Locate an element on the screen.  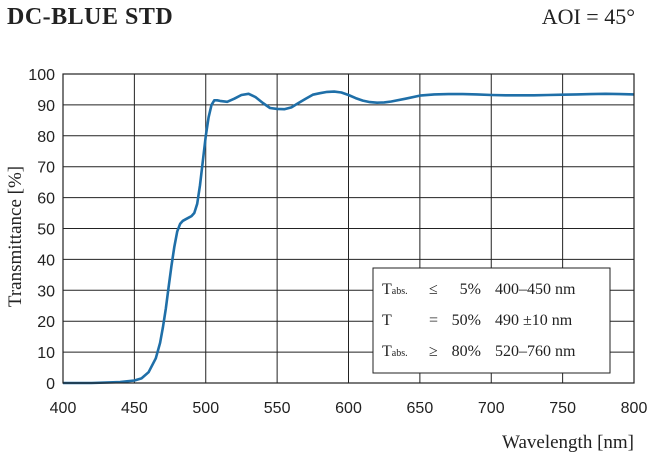
y-tick-label: 30 is located at coordinates (46, 291).